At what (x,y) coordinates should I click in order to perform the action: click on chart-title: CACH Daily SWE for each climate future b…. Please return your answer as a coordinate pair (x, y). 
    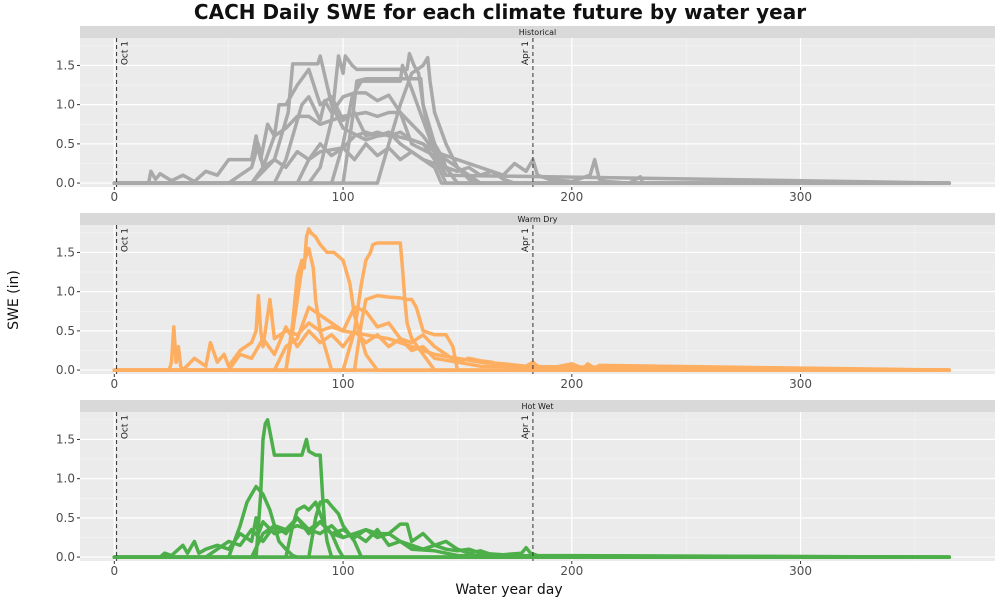
    Looking at the image, I should click on (500, 12).